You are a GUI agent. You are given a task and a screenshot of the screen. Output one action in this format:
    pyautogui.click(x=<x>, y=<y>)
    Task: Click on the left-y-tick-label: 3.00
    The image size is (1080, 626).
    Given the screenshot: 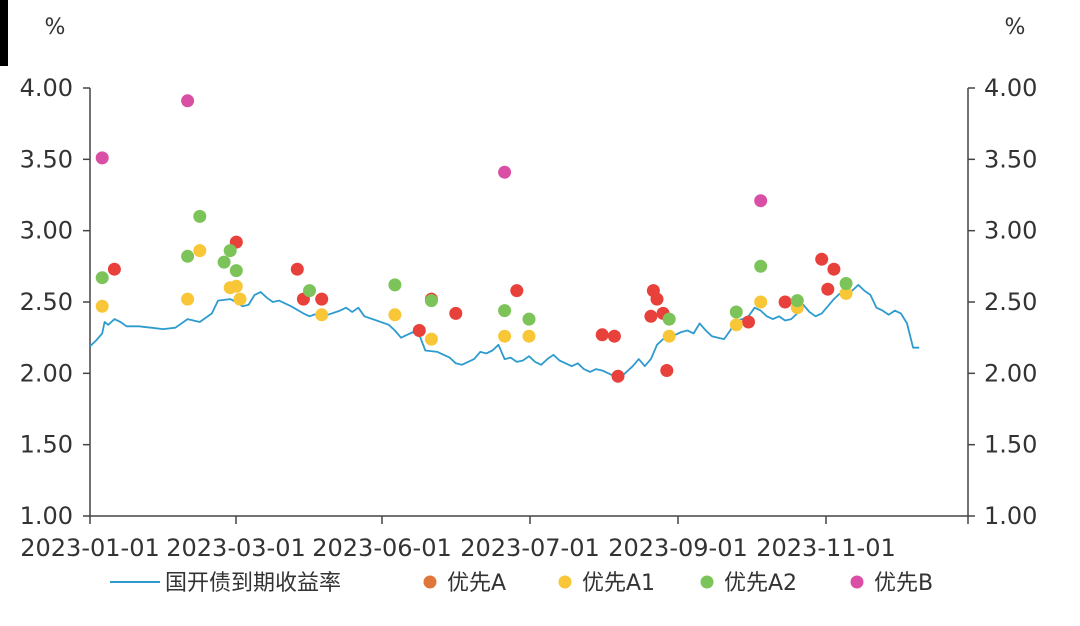 What is the action you would take?
    pyautogui.click(x=46, y=231)
    